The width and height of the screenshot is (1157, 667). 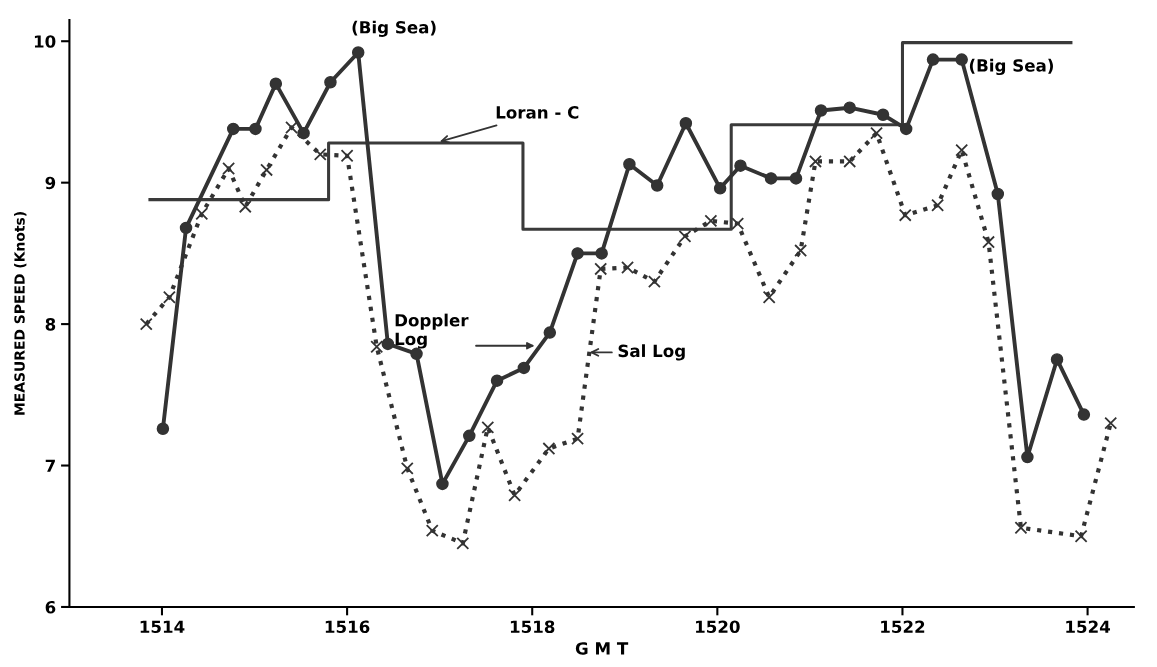 I want to click on x-tick-label: 1518, so click(x=532, y=627).